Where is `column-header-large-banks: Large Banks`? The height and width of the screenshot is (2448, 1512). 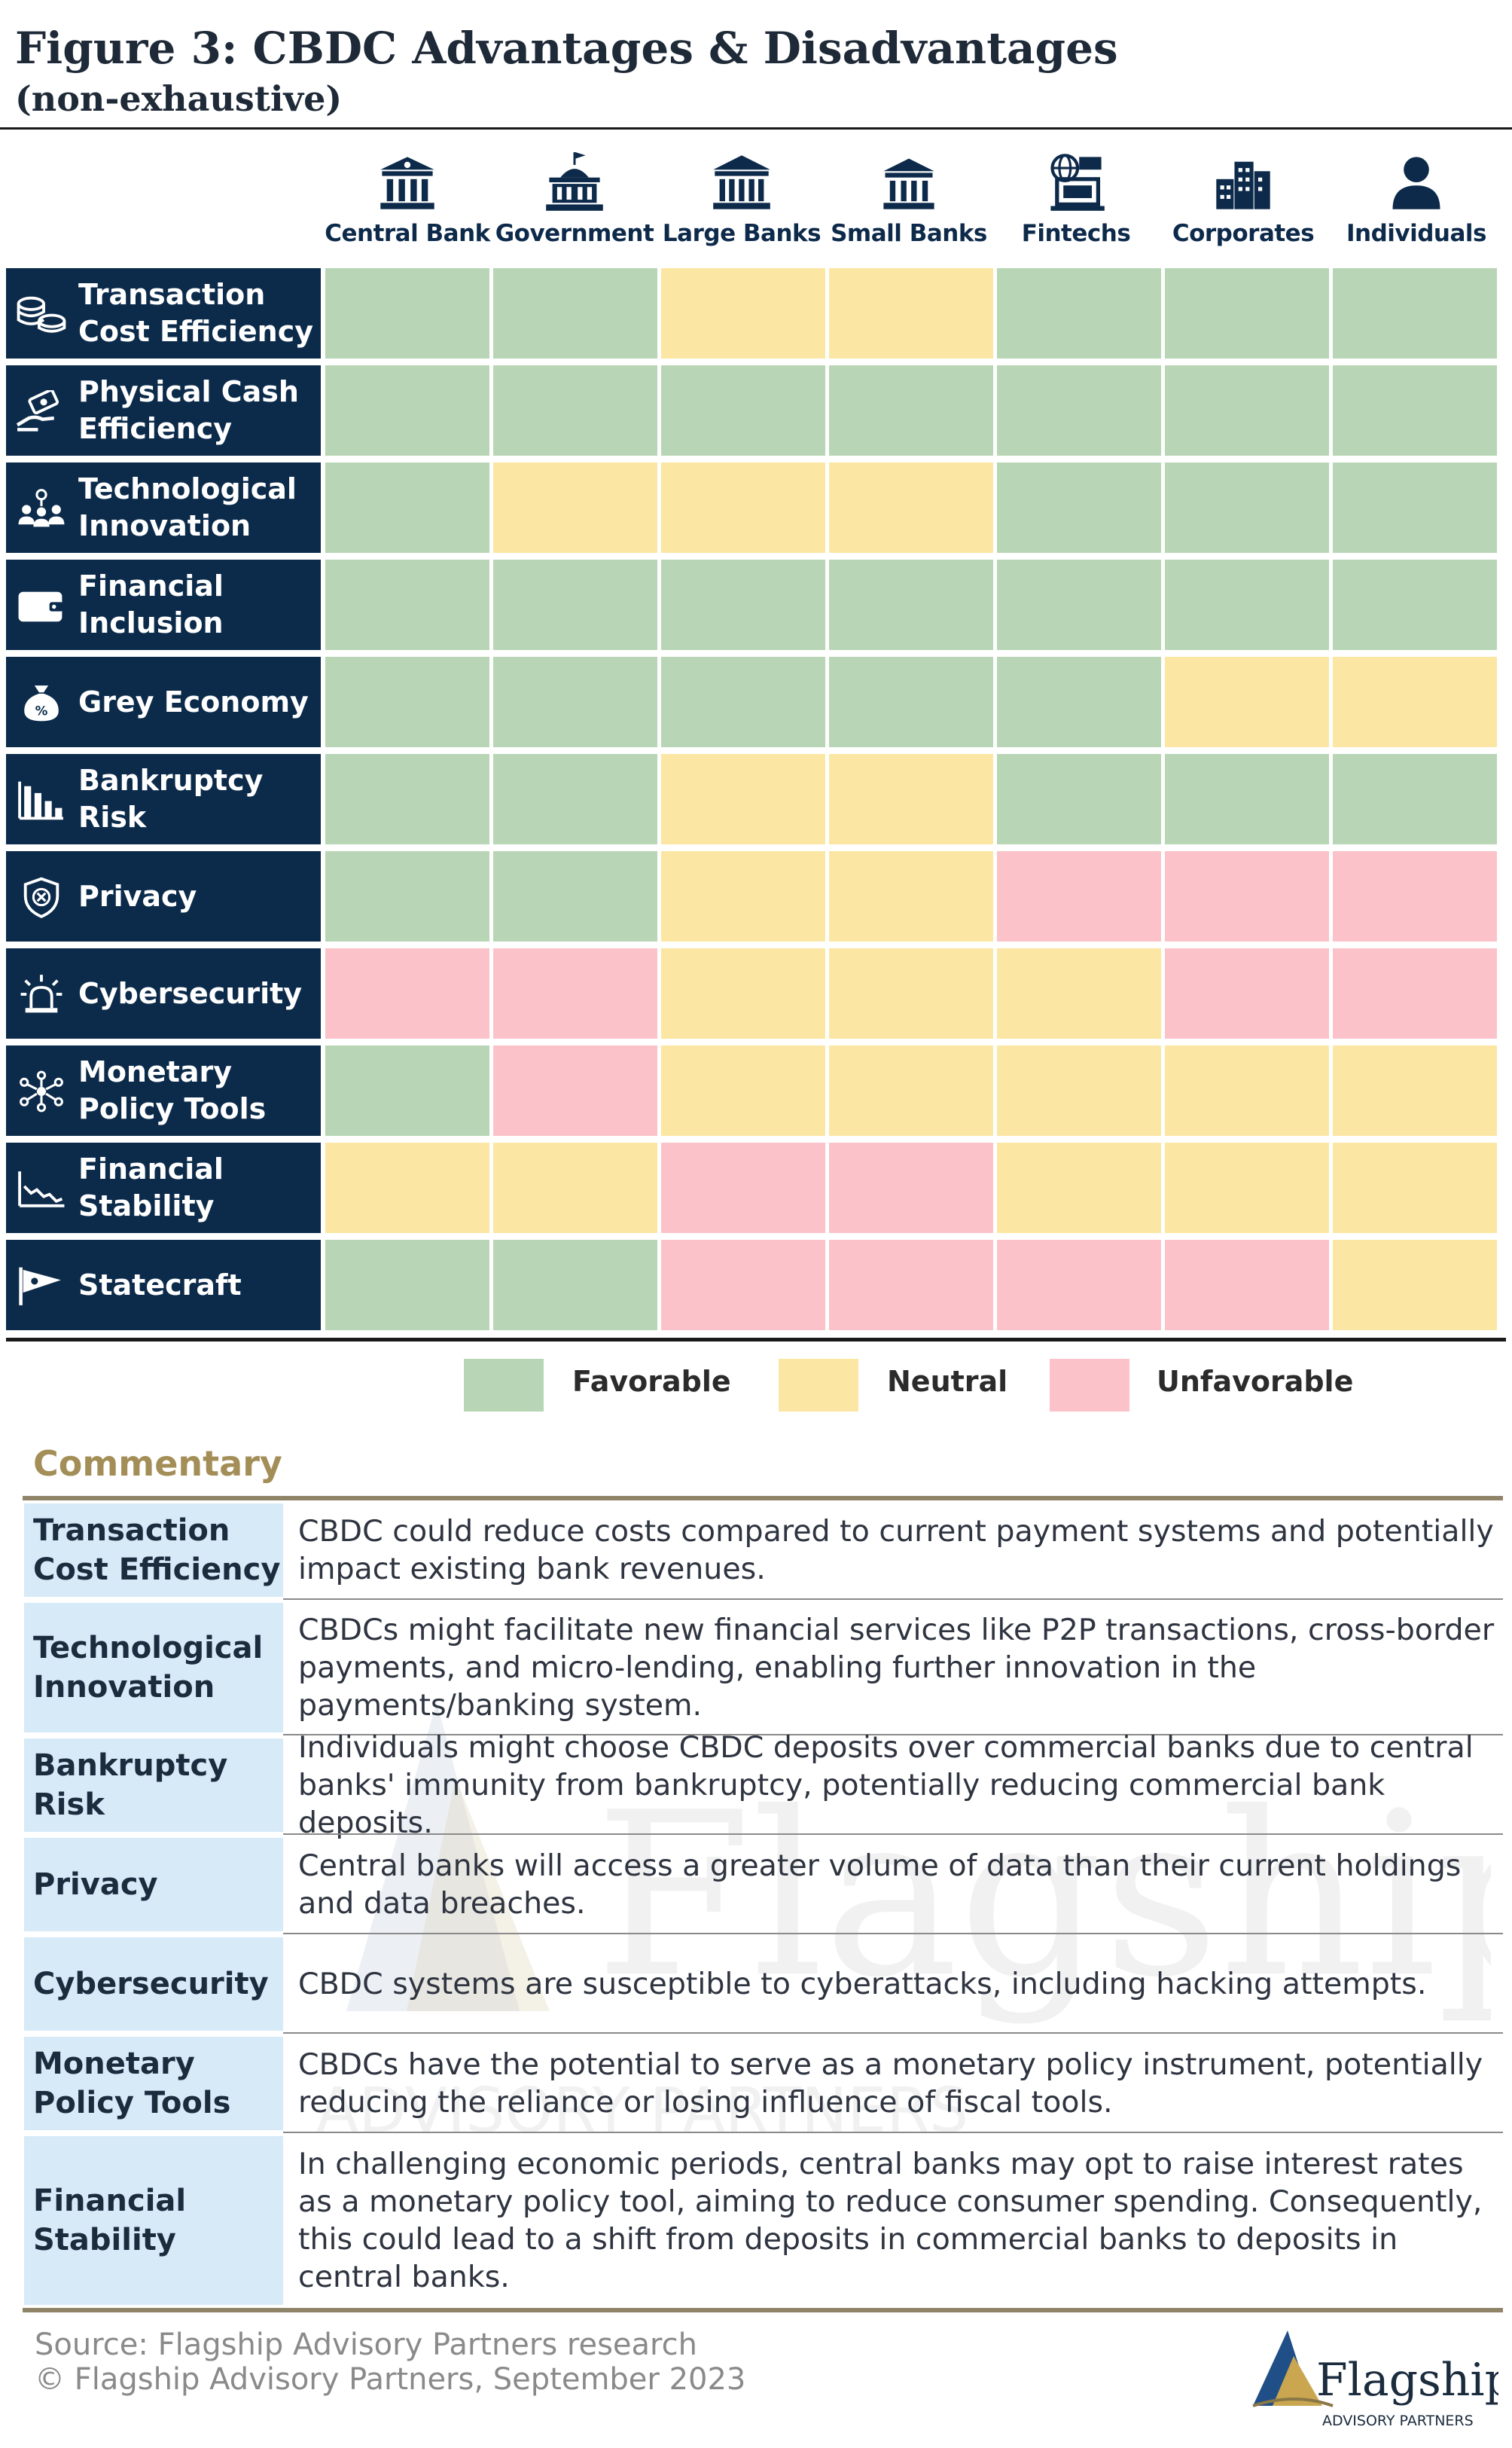 column-header-large-banks: Large Banks is located at coordinates (742, 207).